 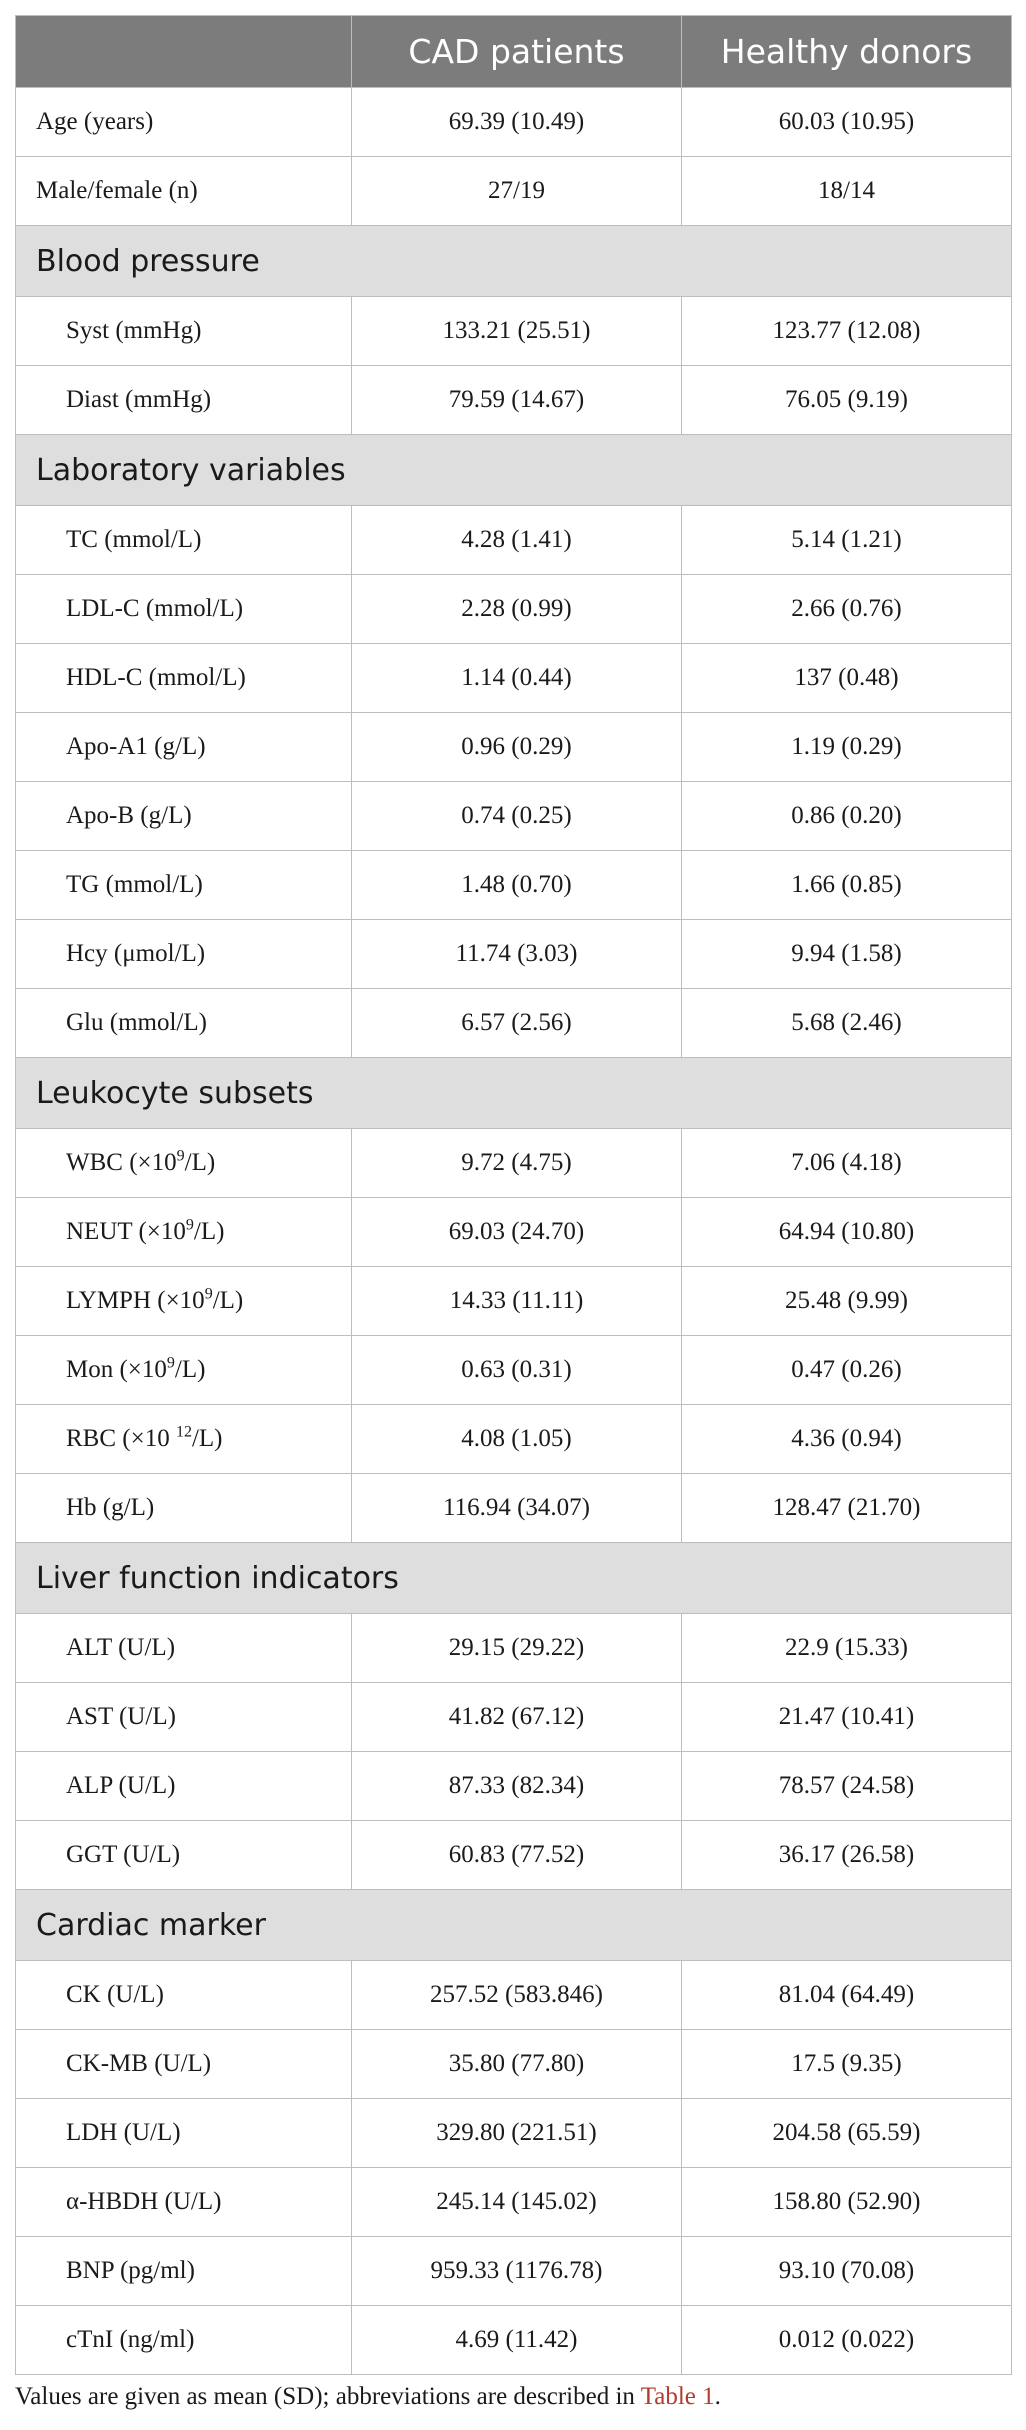 What do you see at coordinates (516, 2340) in the screenshot?
I see `cad-value: 4.69 (11.42)` at bounding box center [516, 2340].